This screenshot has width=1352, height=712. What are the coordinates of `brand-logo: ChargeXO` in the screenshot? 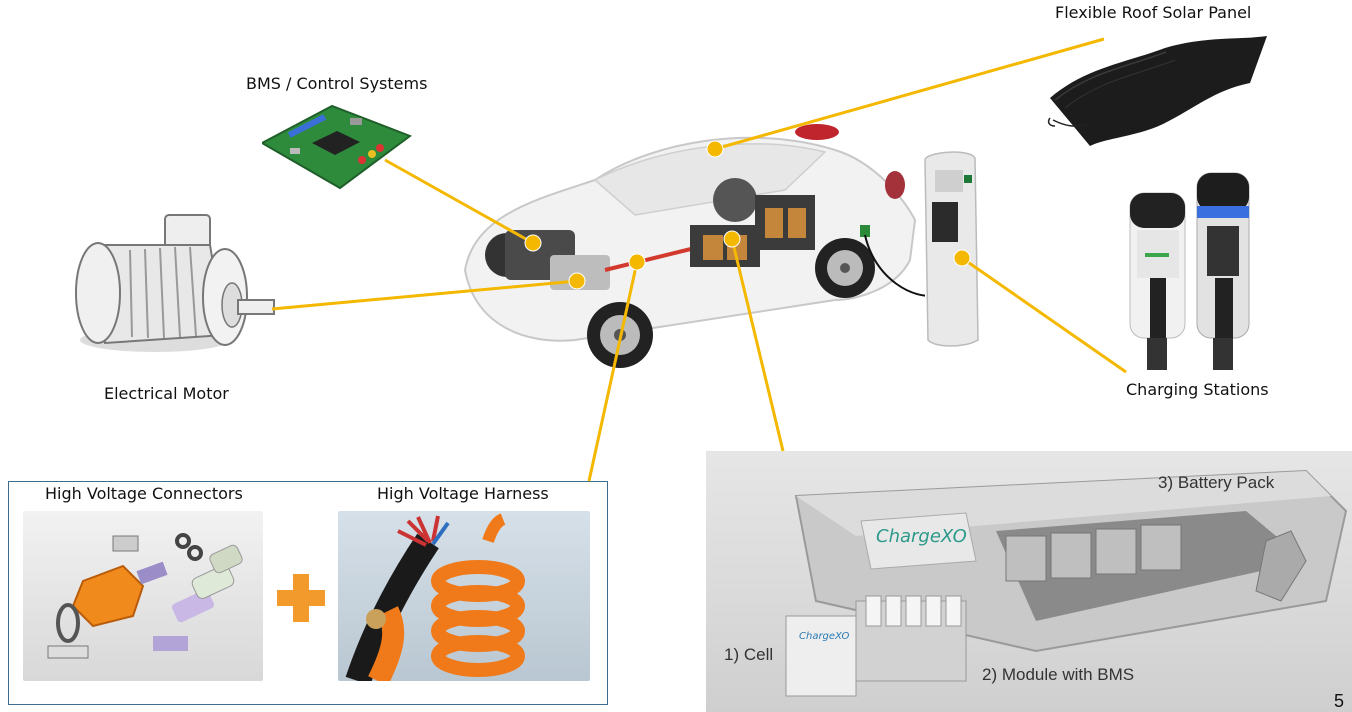 It's located at (921, 536).